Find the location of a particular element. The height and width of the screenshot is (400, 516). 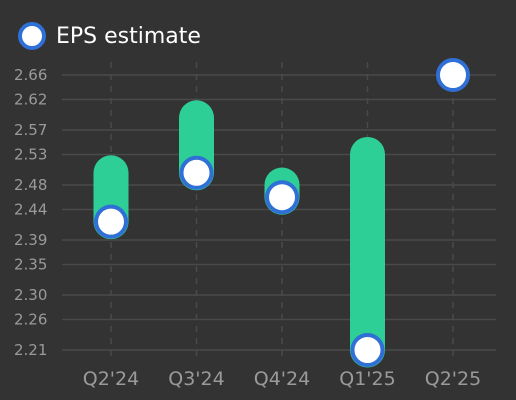

y-tick-label: 2.66 is located at coordinates (30, 75).